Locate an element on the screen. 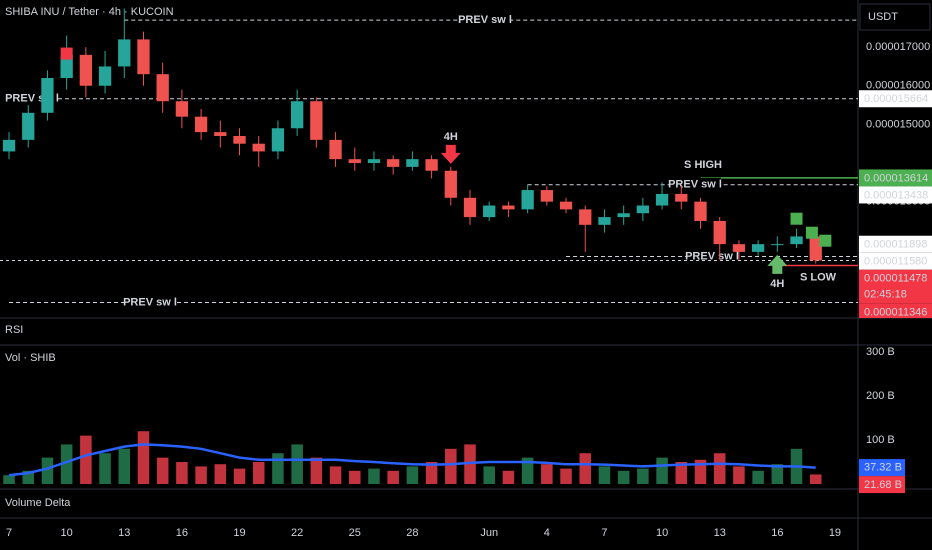 The height and width of the screenshot is (550, 932). x-tick-label: 16 is located at coordinates (182, 533).